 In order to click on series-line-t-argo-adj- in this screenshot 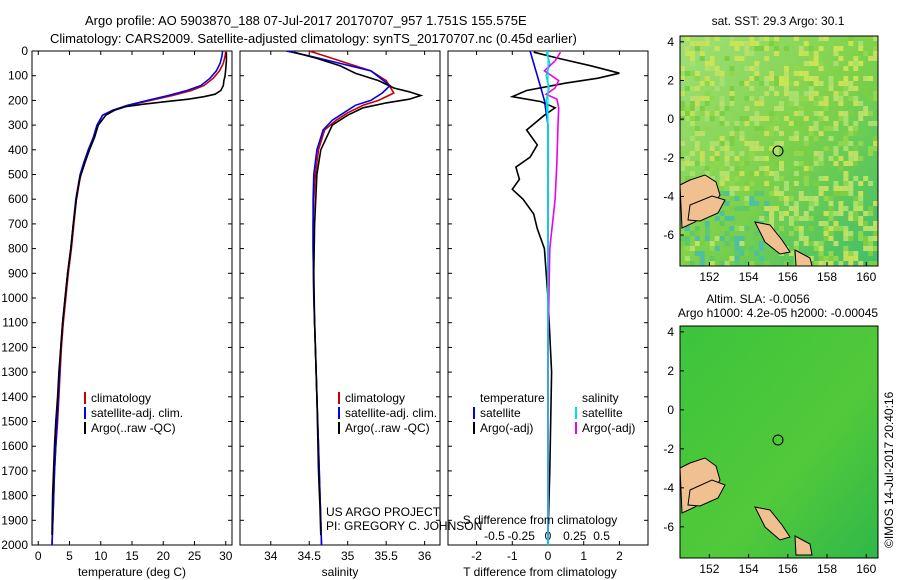, I will do `click(564, 293)`.